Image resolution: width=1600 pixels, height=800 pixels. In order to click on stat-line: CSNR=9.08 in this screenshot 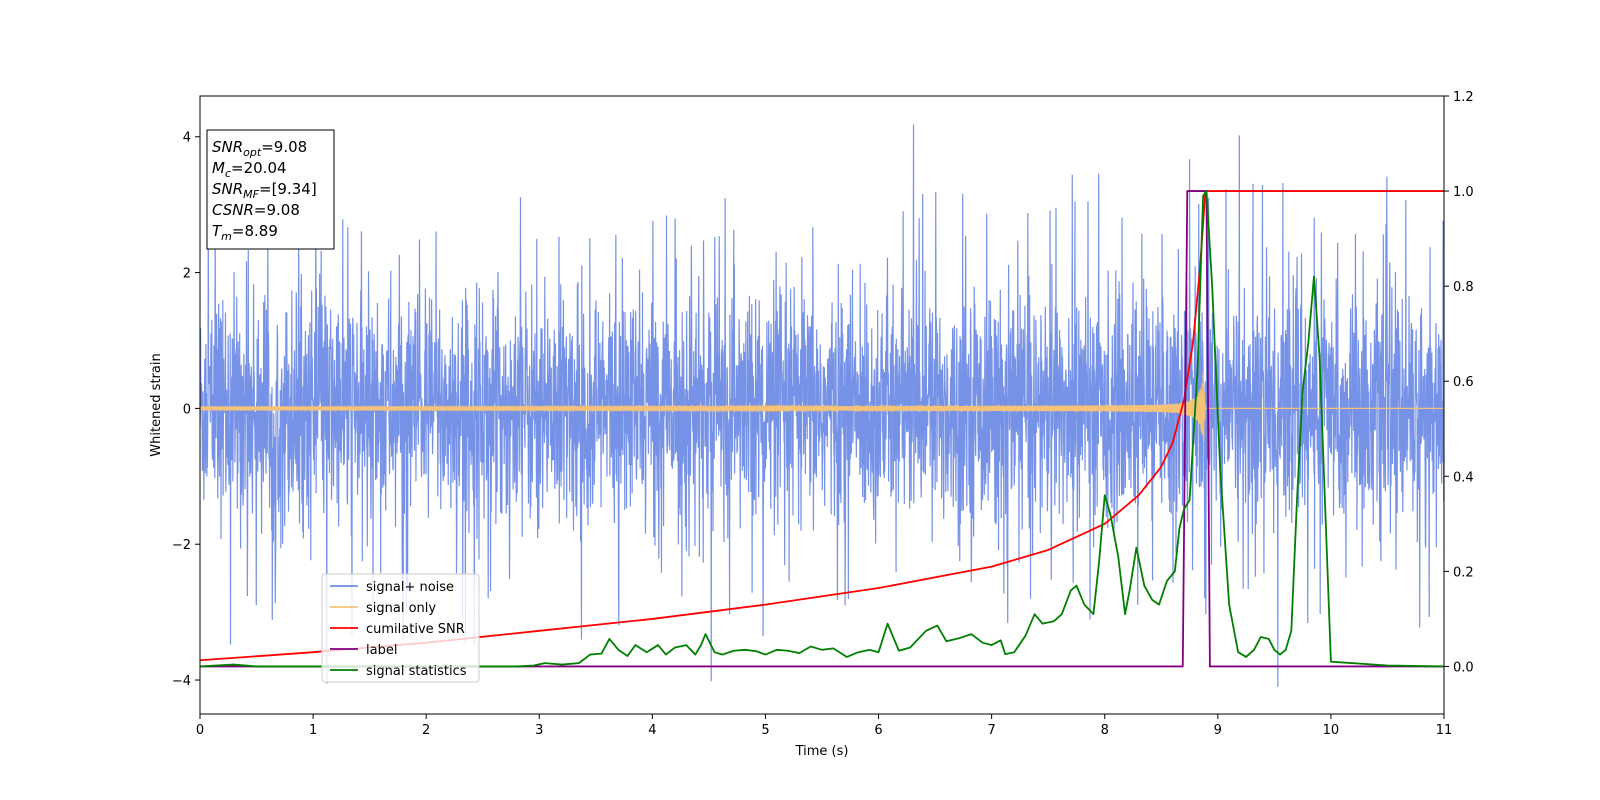, I will do `click(256, 210)`.